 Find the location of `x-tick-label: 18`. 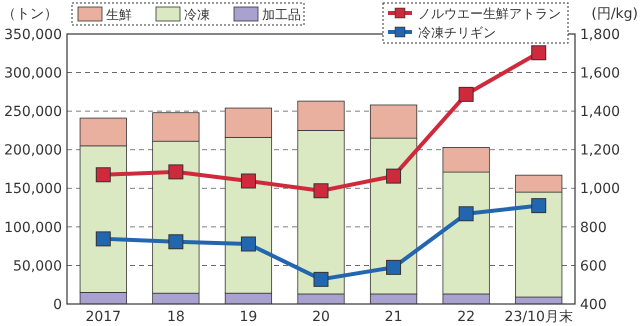

x-tick-label: 18 is located at coordinates (175, 317).